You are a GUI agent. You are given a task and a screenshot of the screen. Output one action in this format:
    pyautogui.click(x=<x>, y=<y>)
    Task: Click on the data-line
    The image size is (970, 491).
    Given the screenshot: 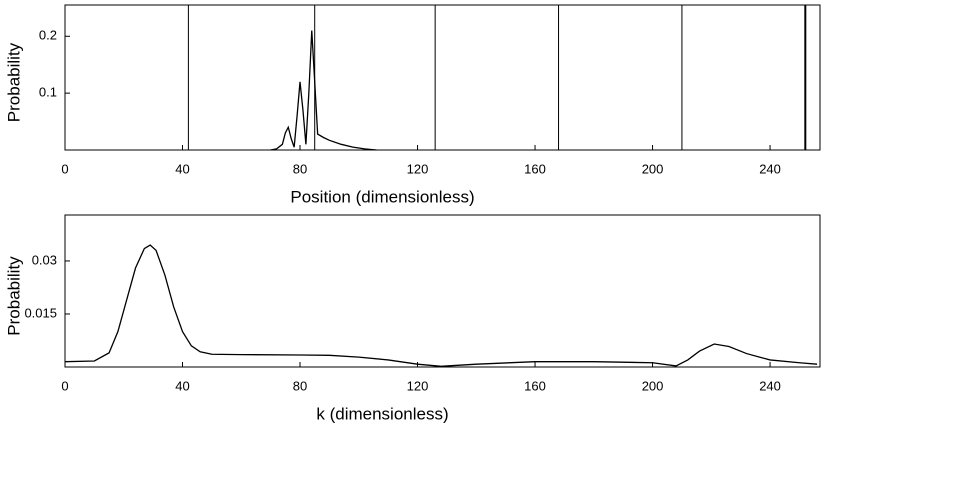 What is the action you would take?
    pyautogui.click(x=323, y=90)
    